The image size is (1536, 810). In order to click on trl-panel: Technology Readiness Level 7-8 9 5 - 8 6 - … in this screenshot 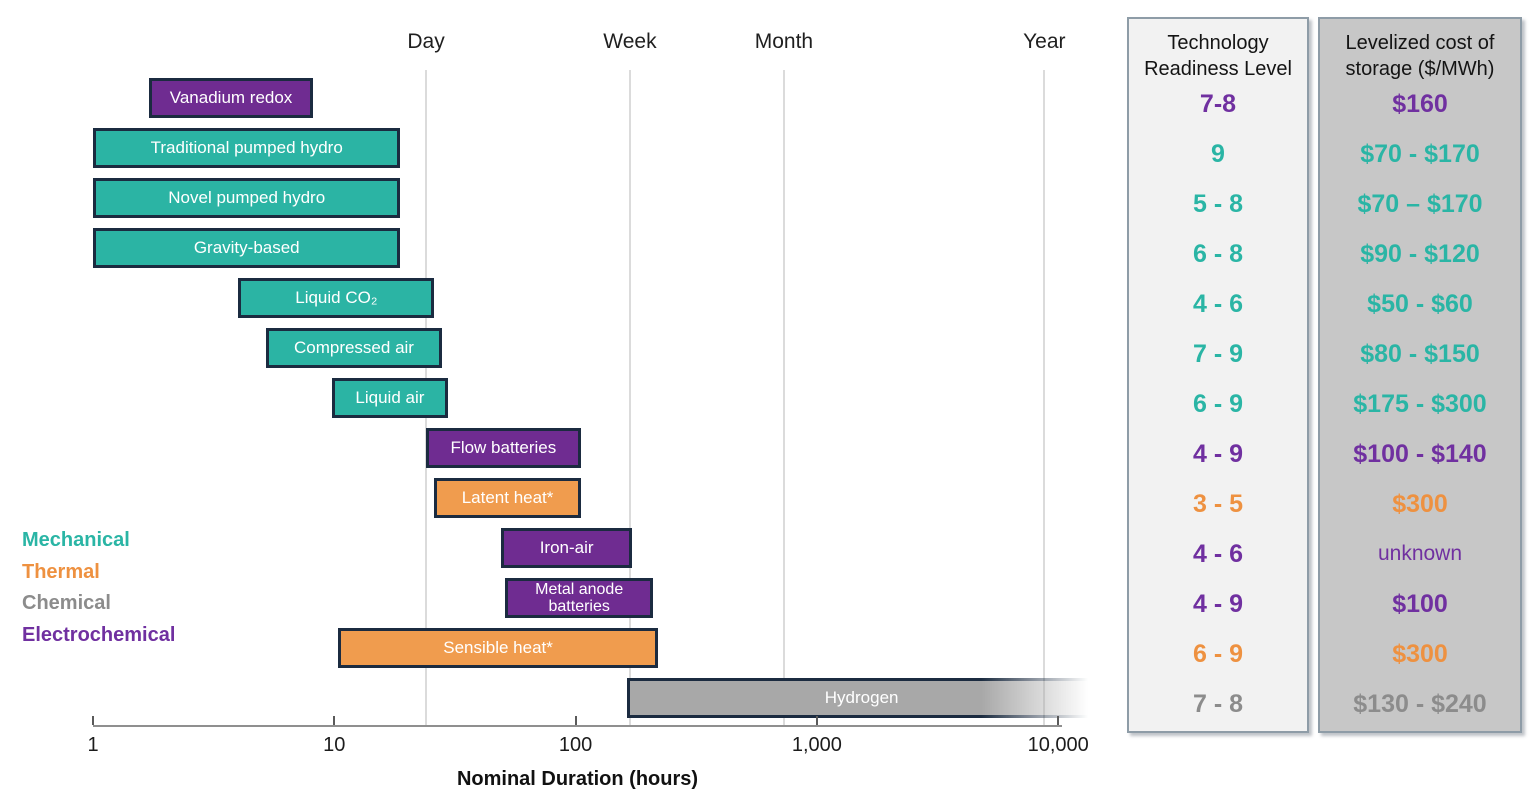, I will do `click(1218, 375)`.